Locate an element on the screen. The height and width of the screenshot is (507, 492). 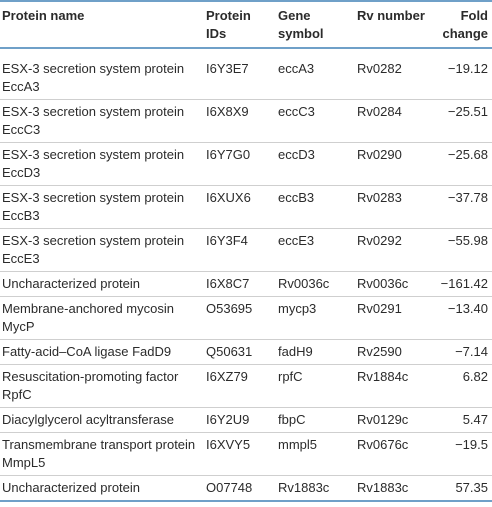
header-spacer is located at coordinates (246, 52).